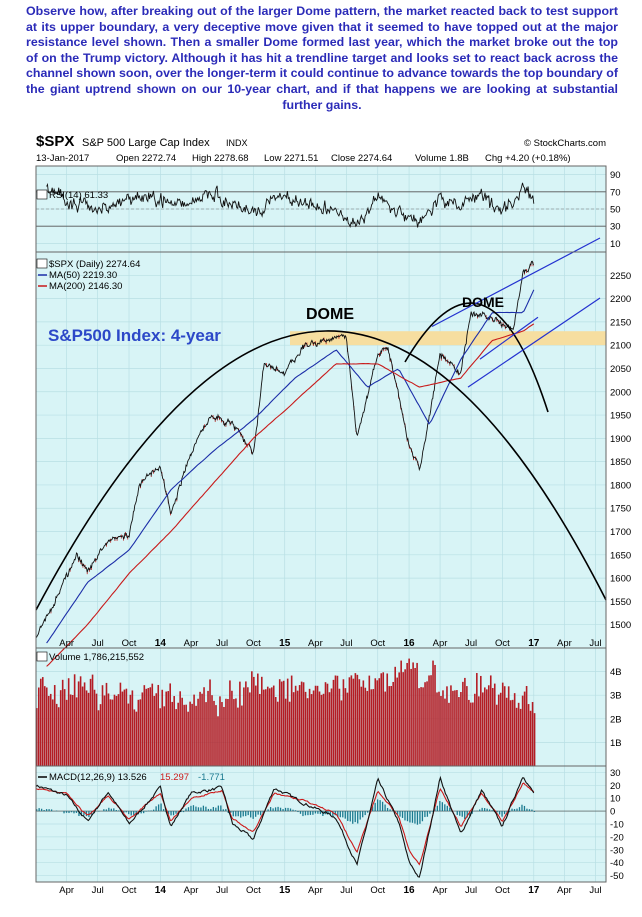 Image resolution: width=642 pixels, height=917 pixels. What do you see at coordinates (620, 439) in the screenshot?
I see `price-y-tick: 1900` at bounding box center [620, 439].